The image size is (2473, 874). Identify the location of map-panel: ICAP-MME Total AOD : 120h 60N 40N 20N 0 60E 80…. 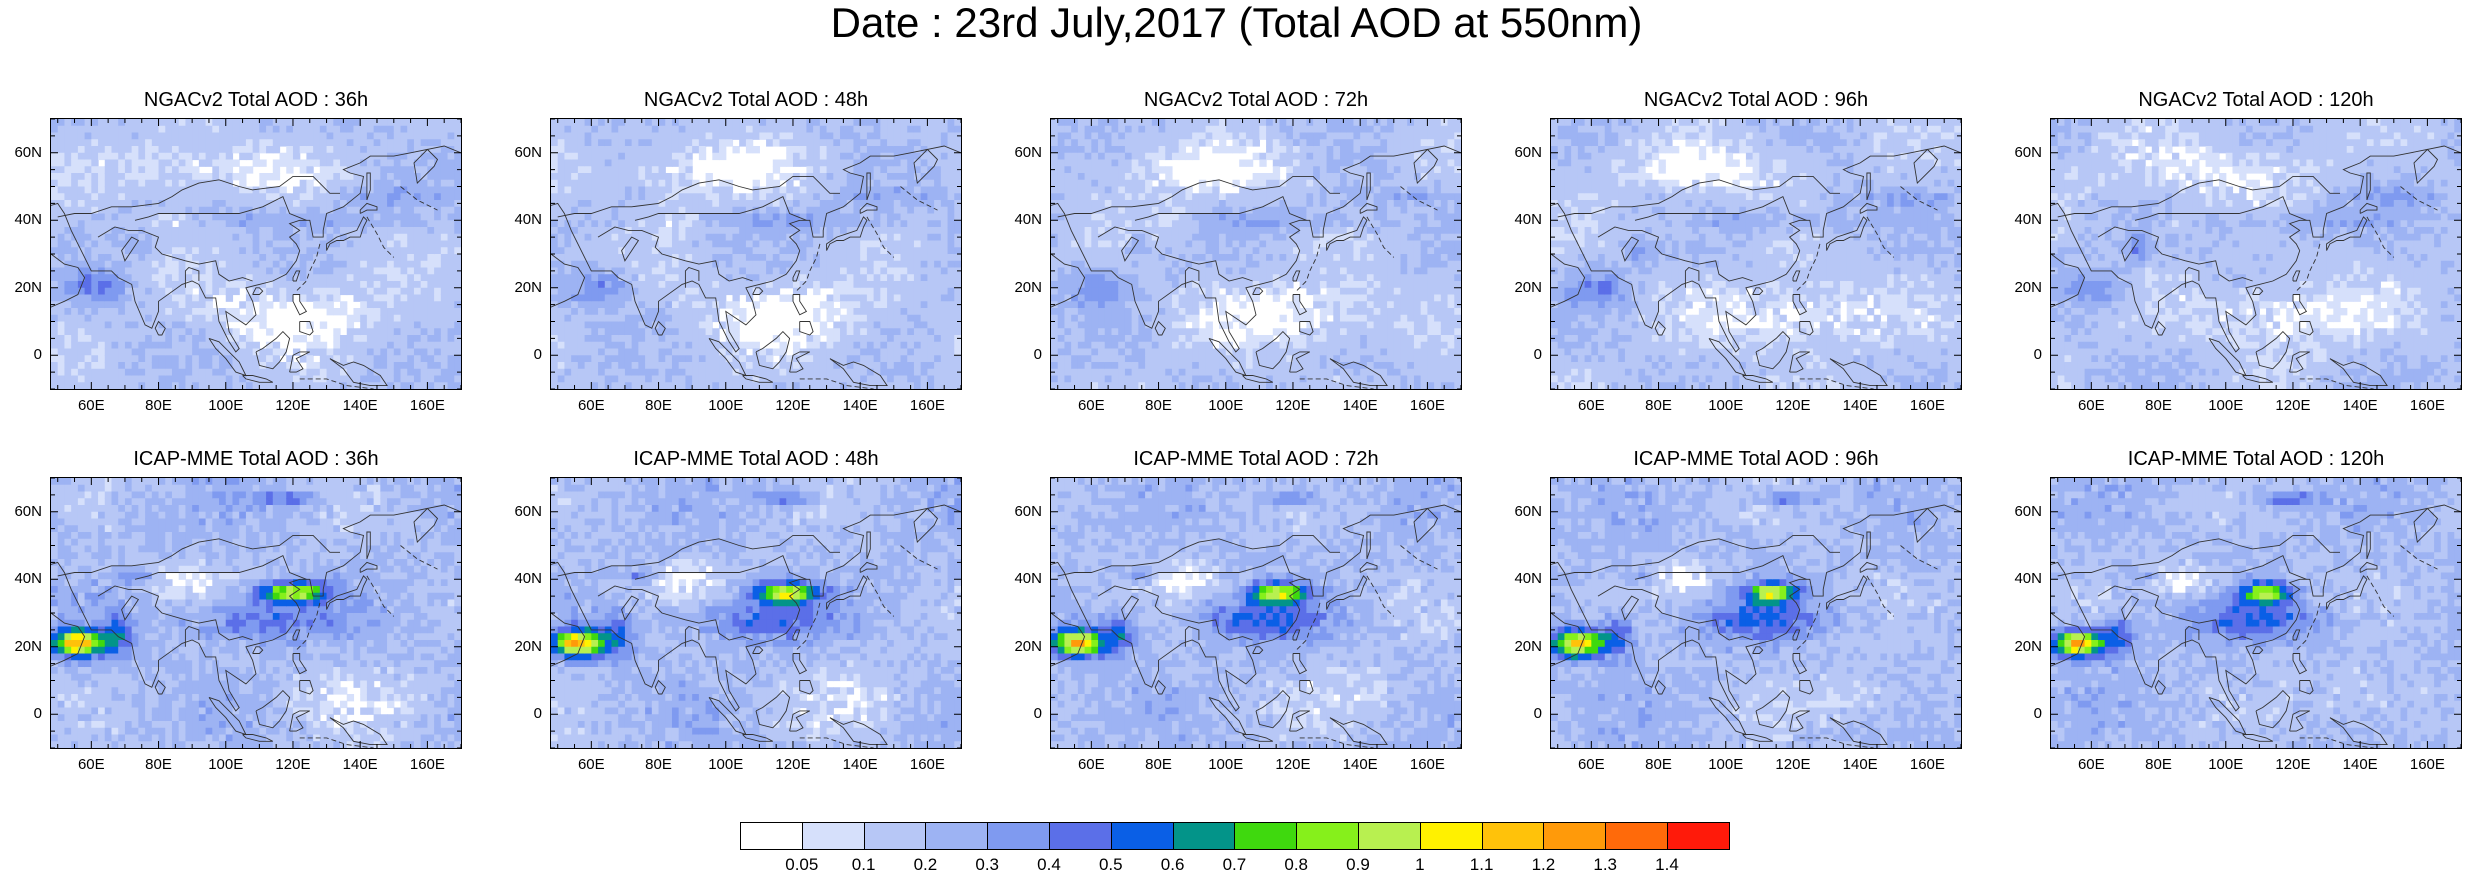
(2235, 622).